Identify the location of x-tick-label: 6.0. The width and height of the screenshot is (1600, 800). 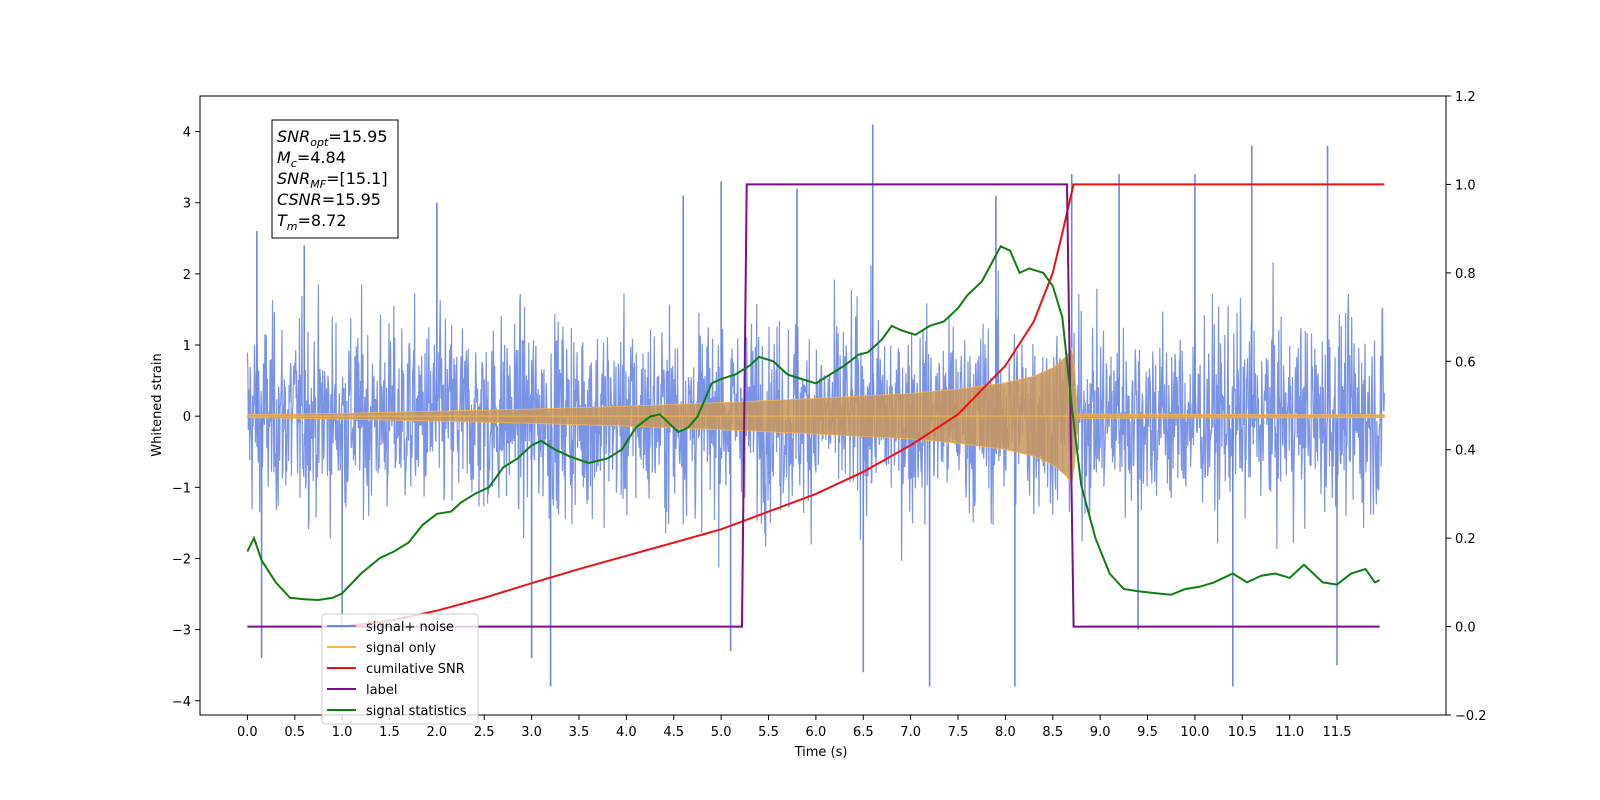
(816, 732).